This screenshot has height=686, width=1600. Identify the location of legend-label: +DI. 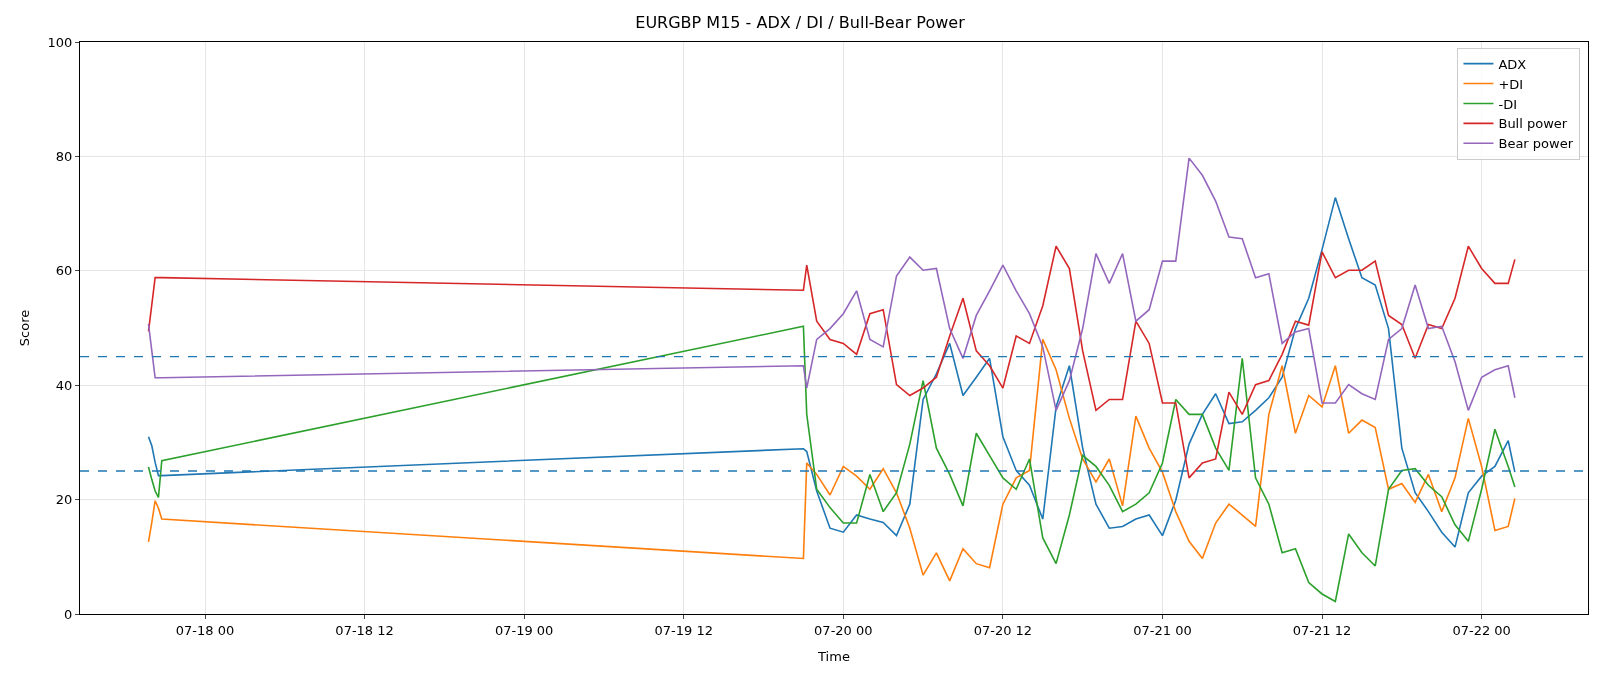
(1511, 84).